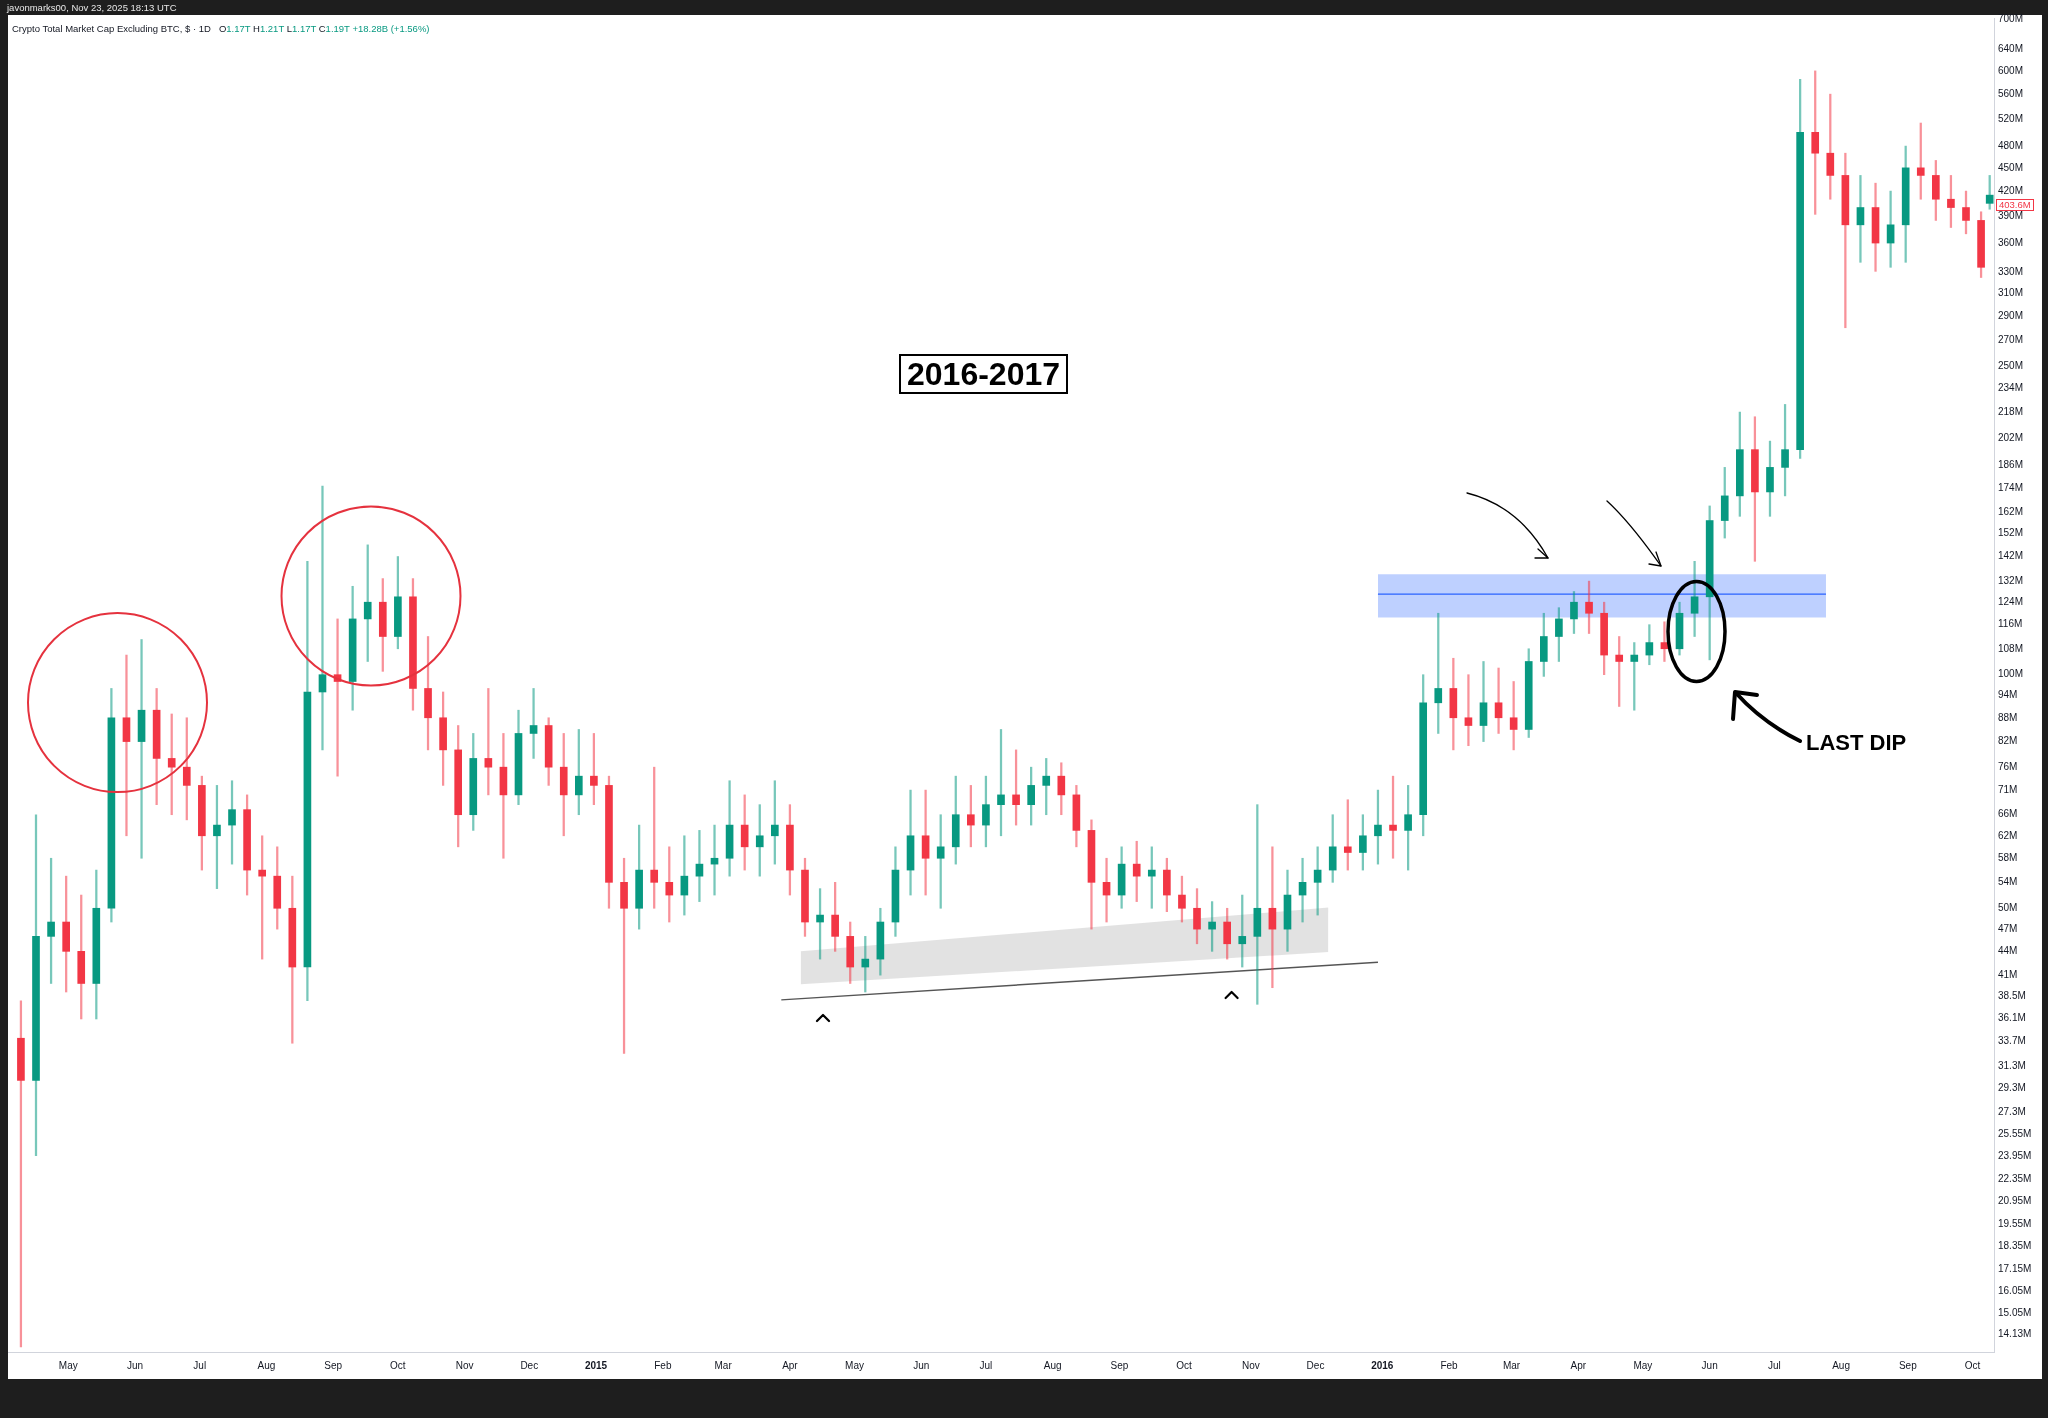  I want to click on y-tick-label: 29.3M, so click(2012, 1088).